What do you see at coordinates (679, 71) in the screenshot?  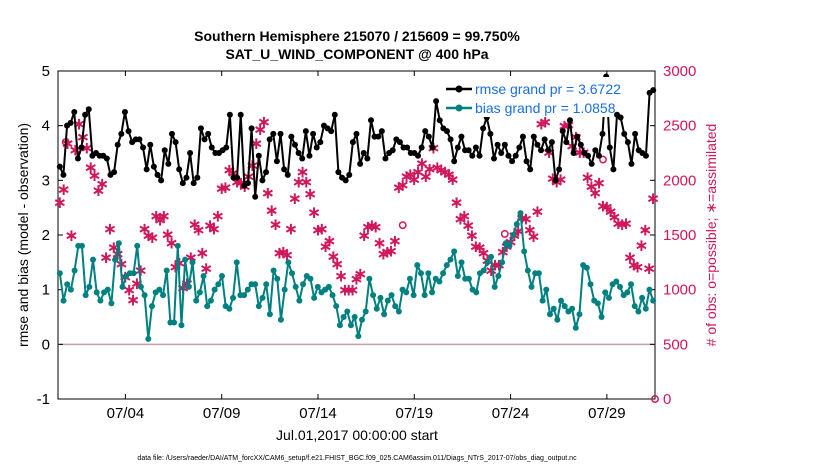 I see `y2-tick-label: 3000` at bounding box center [679, 71].